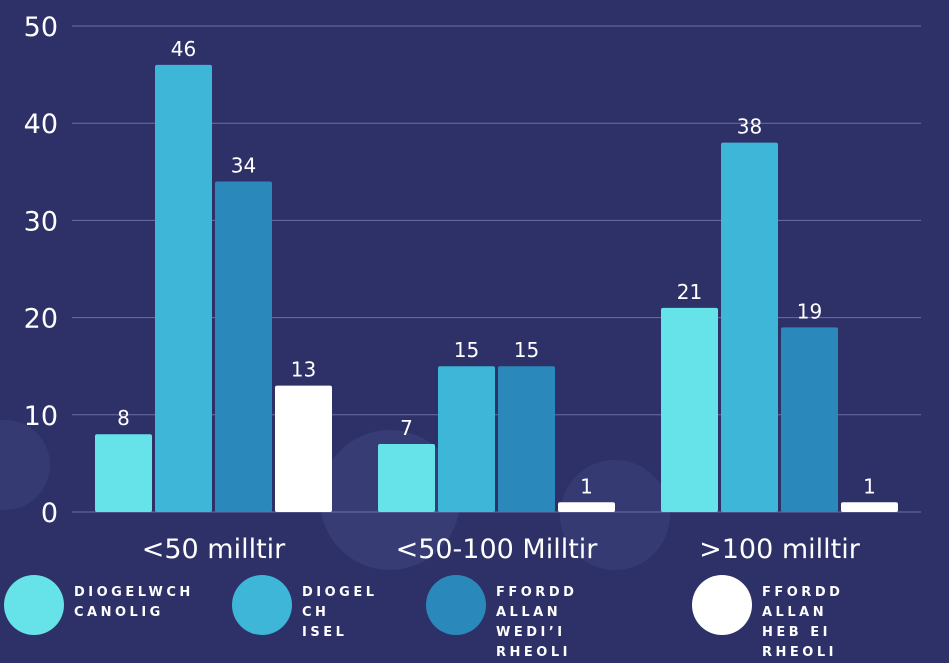  Describe the element at coordinates (303, 370) in the screenshot. I see `data-label: 13` at that location.